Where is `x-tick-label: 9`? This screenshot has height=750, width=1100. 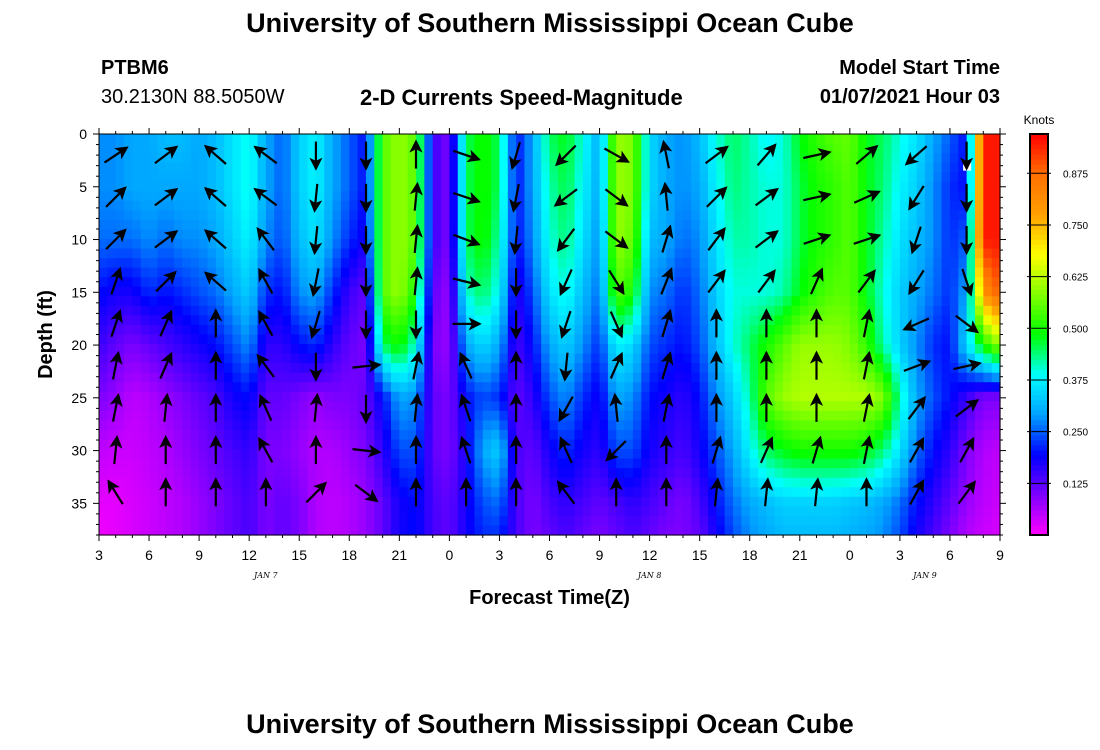
x-tick-label: 9 is located at coordinates (1000, 555).